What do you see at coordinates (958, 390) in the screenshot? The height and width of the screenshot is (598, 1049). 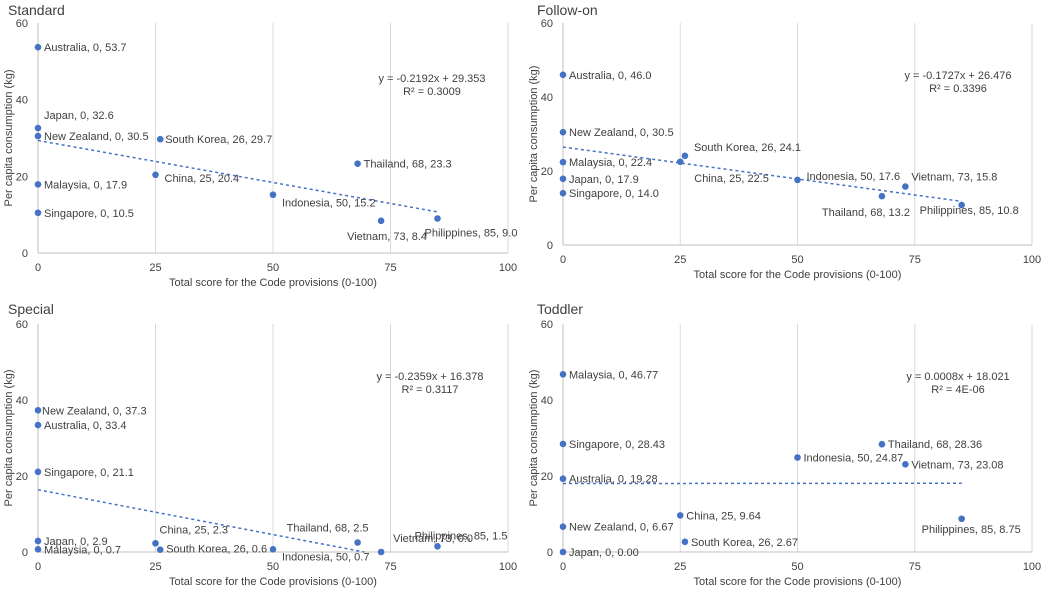 I see `trendline-r2: R² = 4E-06` at bounding box center [958, 390].